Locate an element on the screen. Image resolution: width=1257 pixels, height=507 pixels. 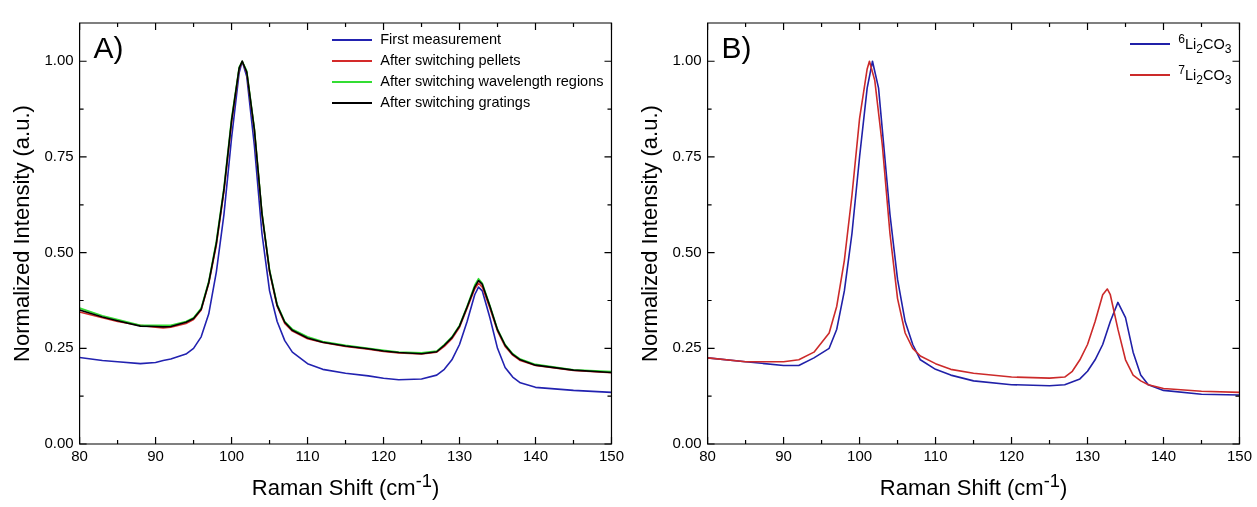
annotation: A) is located at coordinates (108, 48).